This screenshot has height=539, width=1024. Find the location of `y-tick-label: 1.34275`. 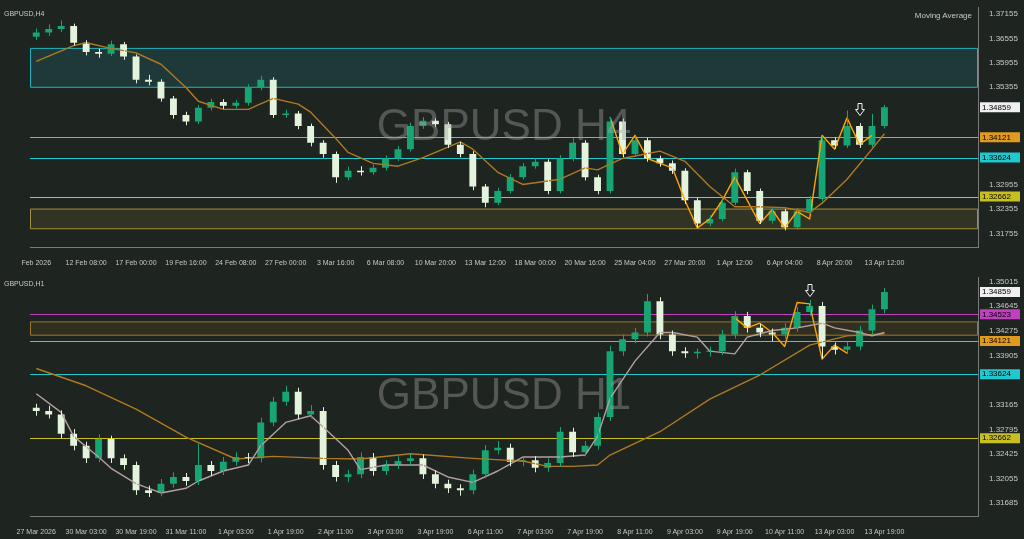

y-tick-label: 1.34275 is located at coordinates (1004, 331).